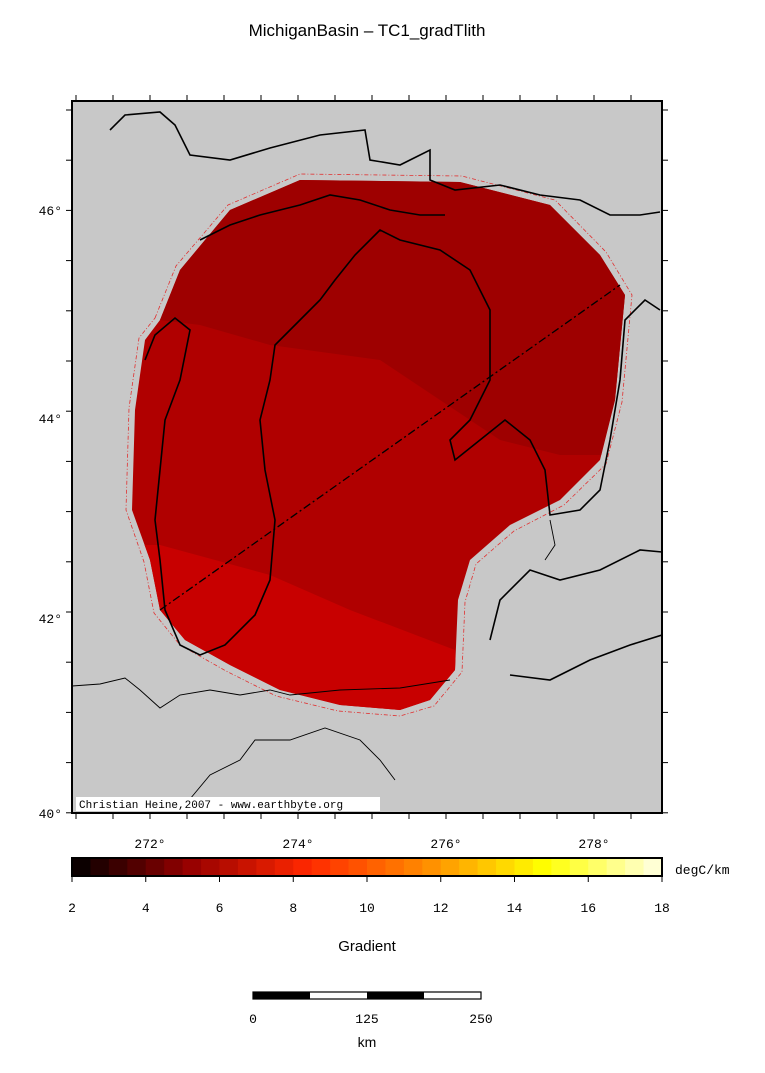  What do you see at coordinates (367, 30) in the screenshot?
I see `title: MichiganBasin – TC1_gradTlith` at bounding box center [367, 30].